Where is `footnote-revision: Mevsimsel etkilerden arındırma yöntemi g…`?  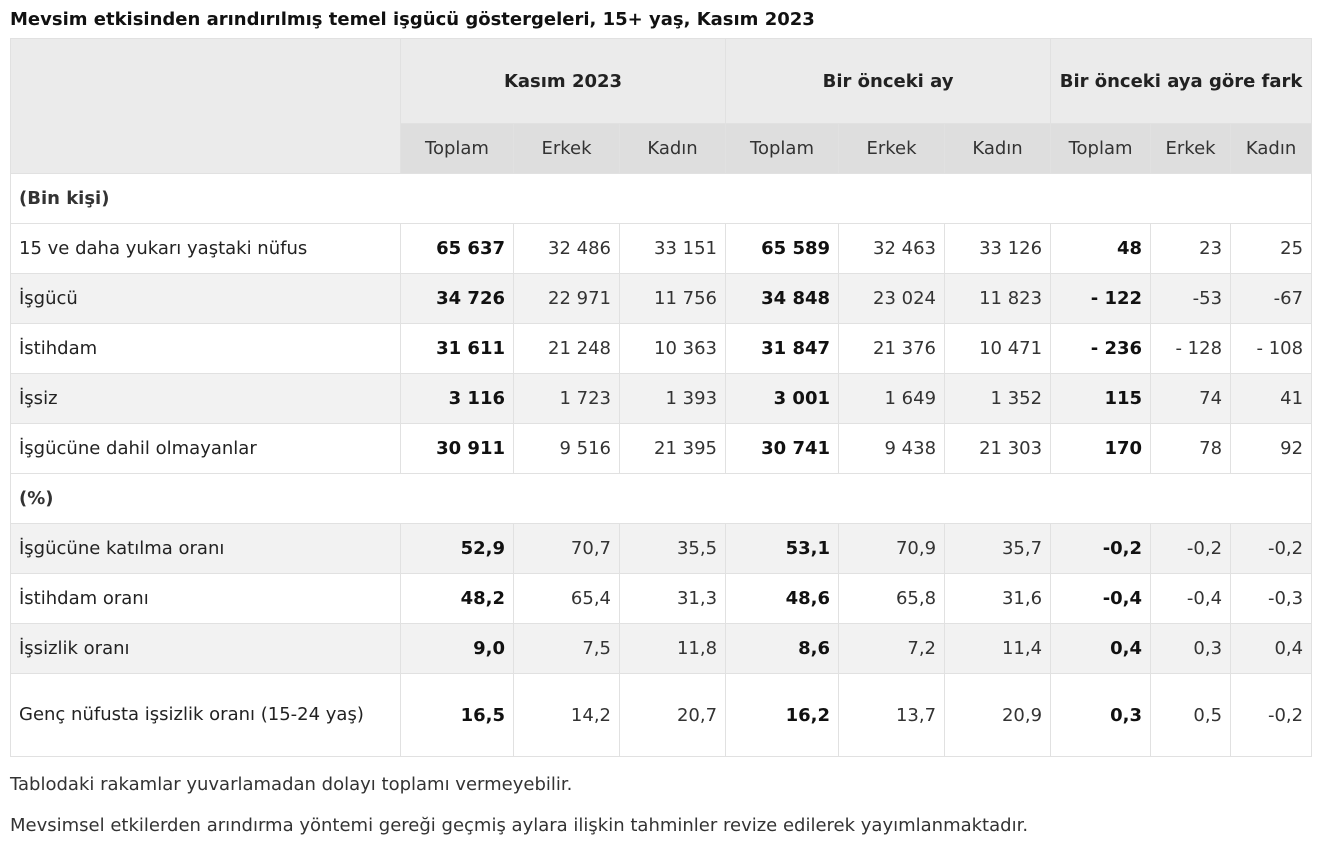
footnote-revision: Mevsimsel etkilerden arındırma yöntemi g… is located at coordinates (519, 825).